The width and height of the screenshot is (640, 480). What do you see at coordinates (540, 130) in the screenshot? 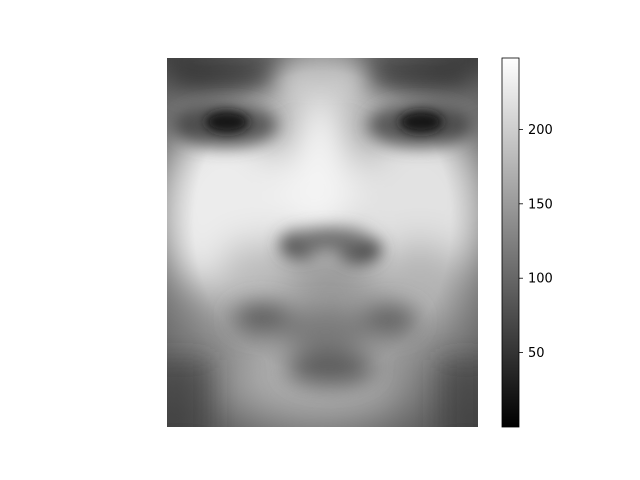
I see `colorbar-tick-label: 200` at bounding box center [540, 130].